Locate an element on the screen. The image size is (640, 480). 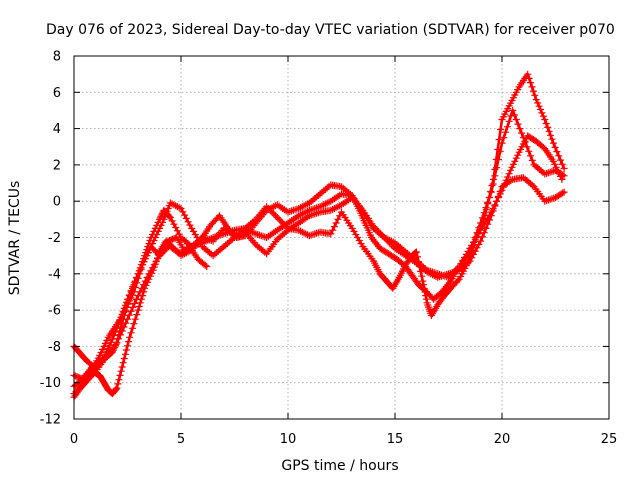
y-tick-label: -4 is located at coordinates (54, 274).